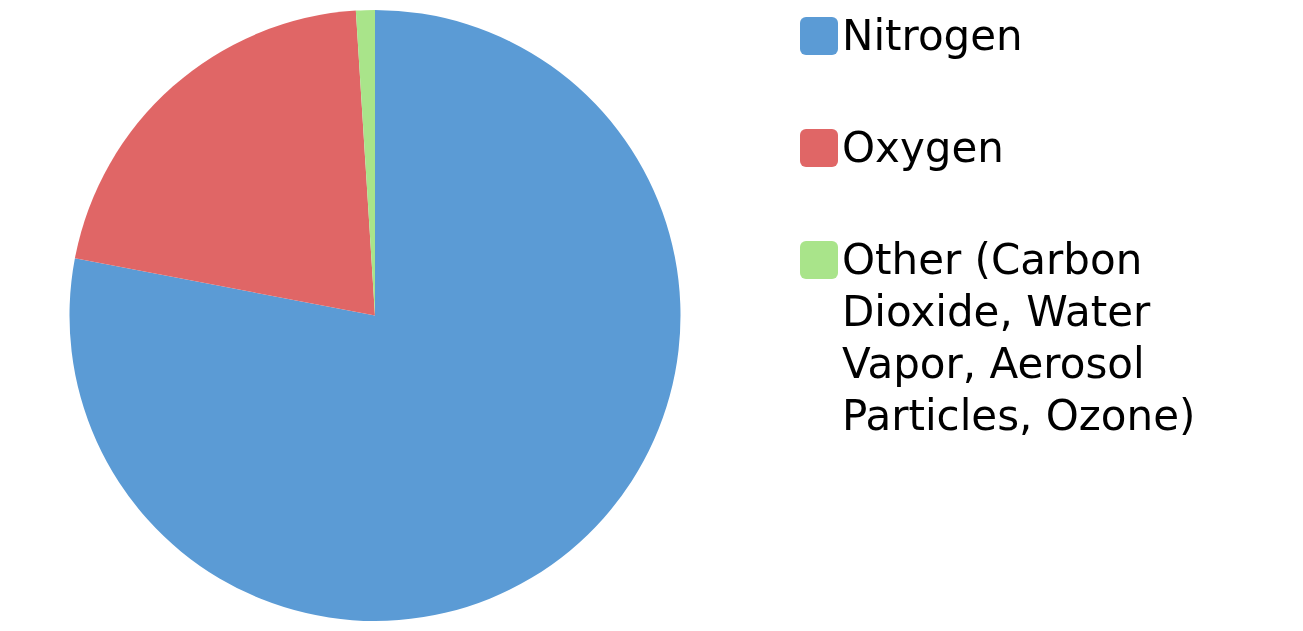  Describe the element at coordinates (923, 148) in the screenshot. I see `legend-label: Oxygen` at that location.